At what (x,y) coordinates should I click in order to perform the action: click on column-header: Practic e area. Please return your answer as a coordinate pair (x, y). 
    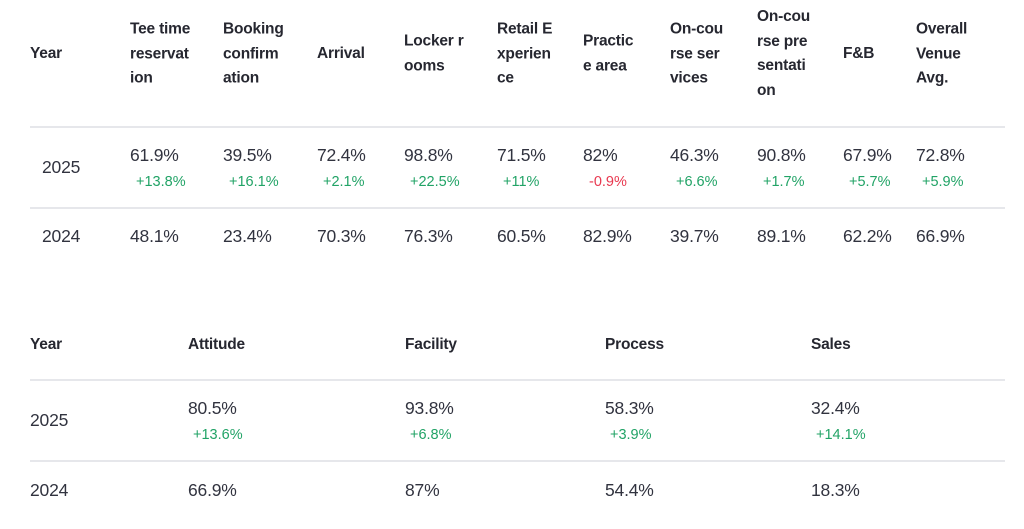
    Looking at the image, I should click on (608, 53).